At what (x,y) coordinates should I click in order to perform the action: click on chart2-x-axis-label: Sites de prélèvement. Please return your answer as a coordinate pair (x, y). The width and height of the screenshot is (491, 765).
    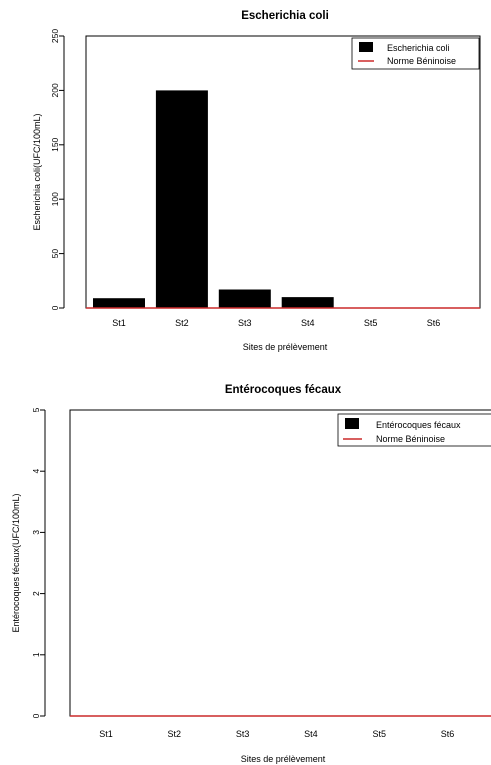
    Looking at the image, I should click on (283, 759).